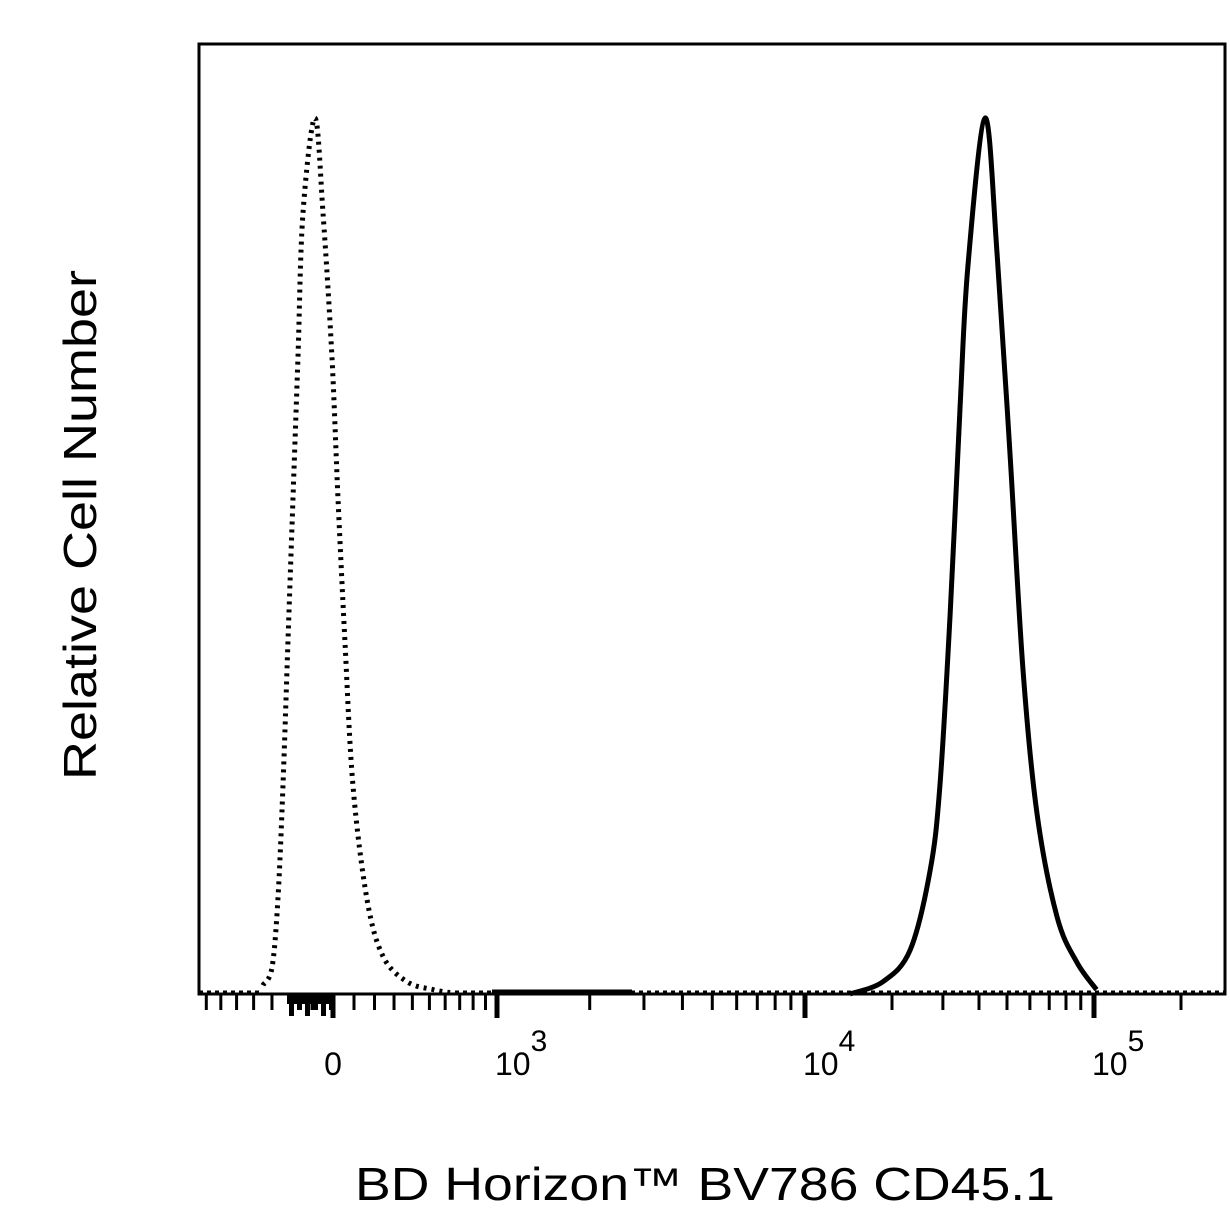 The height and width of the screenshot is (1230, 1230). What do you see at coordinates (539, 1041) in the screenshot?
I see `x-tick-exponent: 3` at bounding box center [539, 1041].